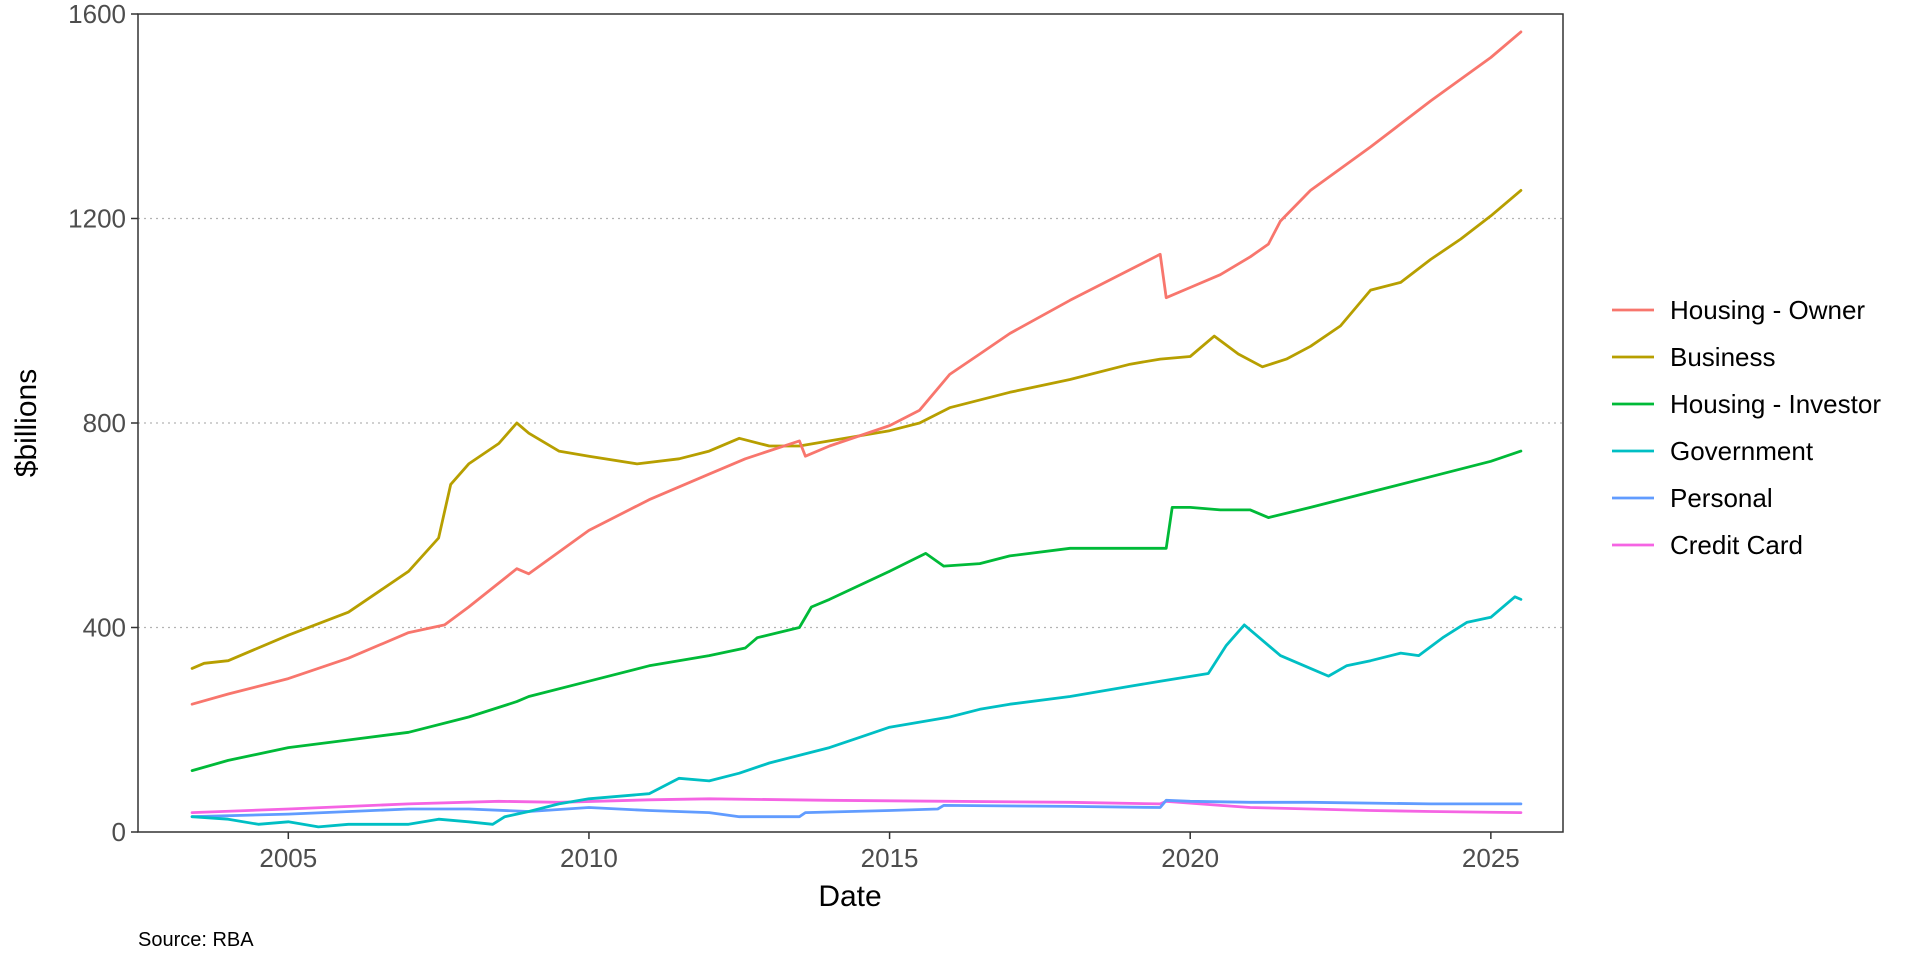  Describe the element at coordinates (890, 858) in the screenshot. I see `x-tick-label: 2015` at that location.